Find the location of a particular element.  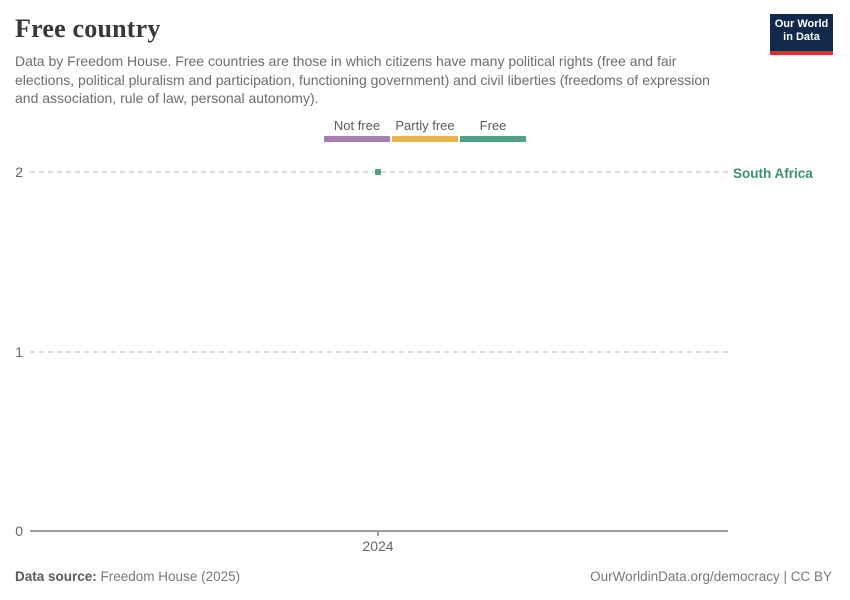

legend-swatch-not-free is located at coordinates (357, 139).